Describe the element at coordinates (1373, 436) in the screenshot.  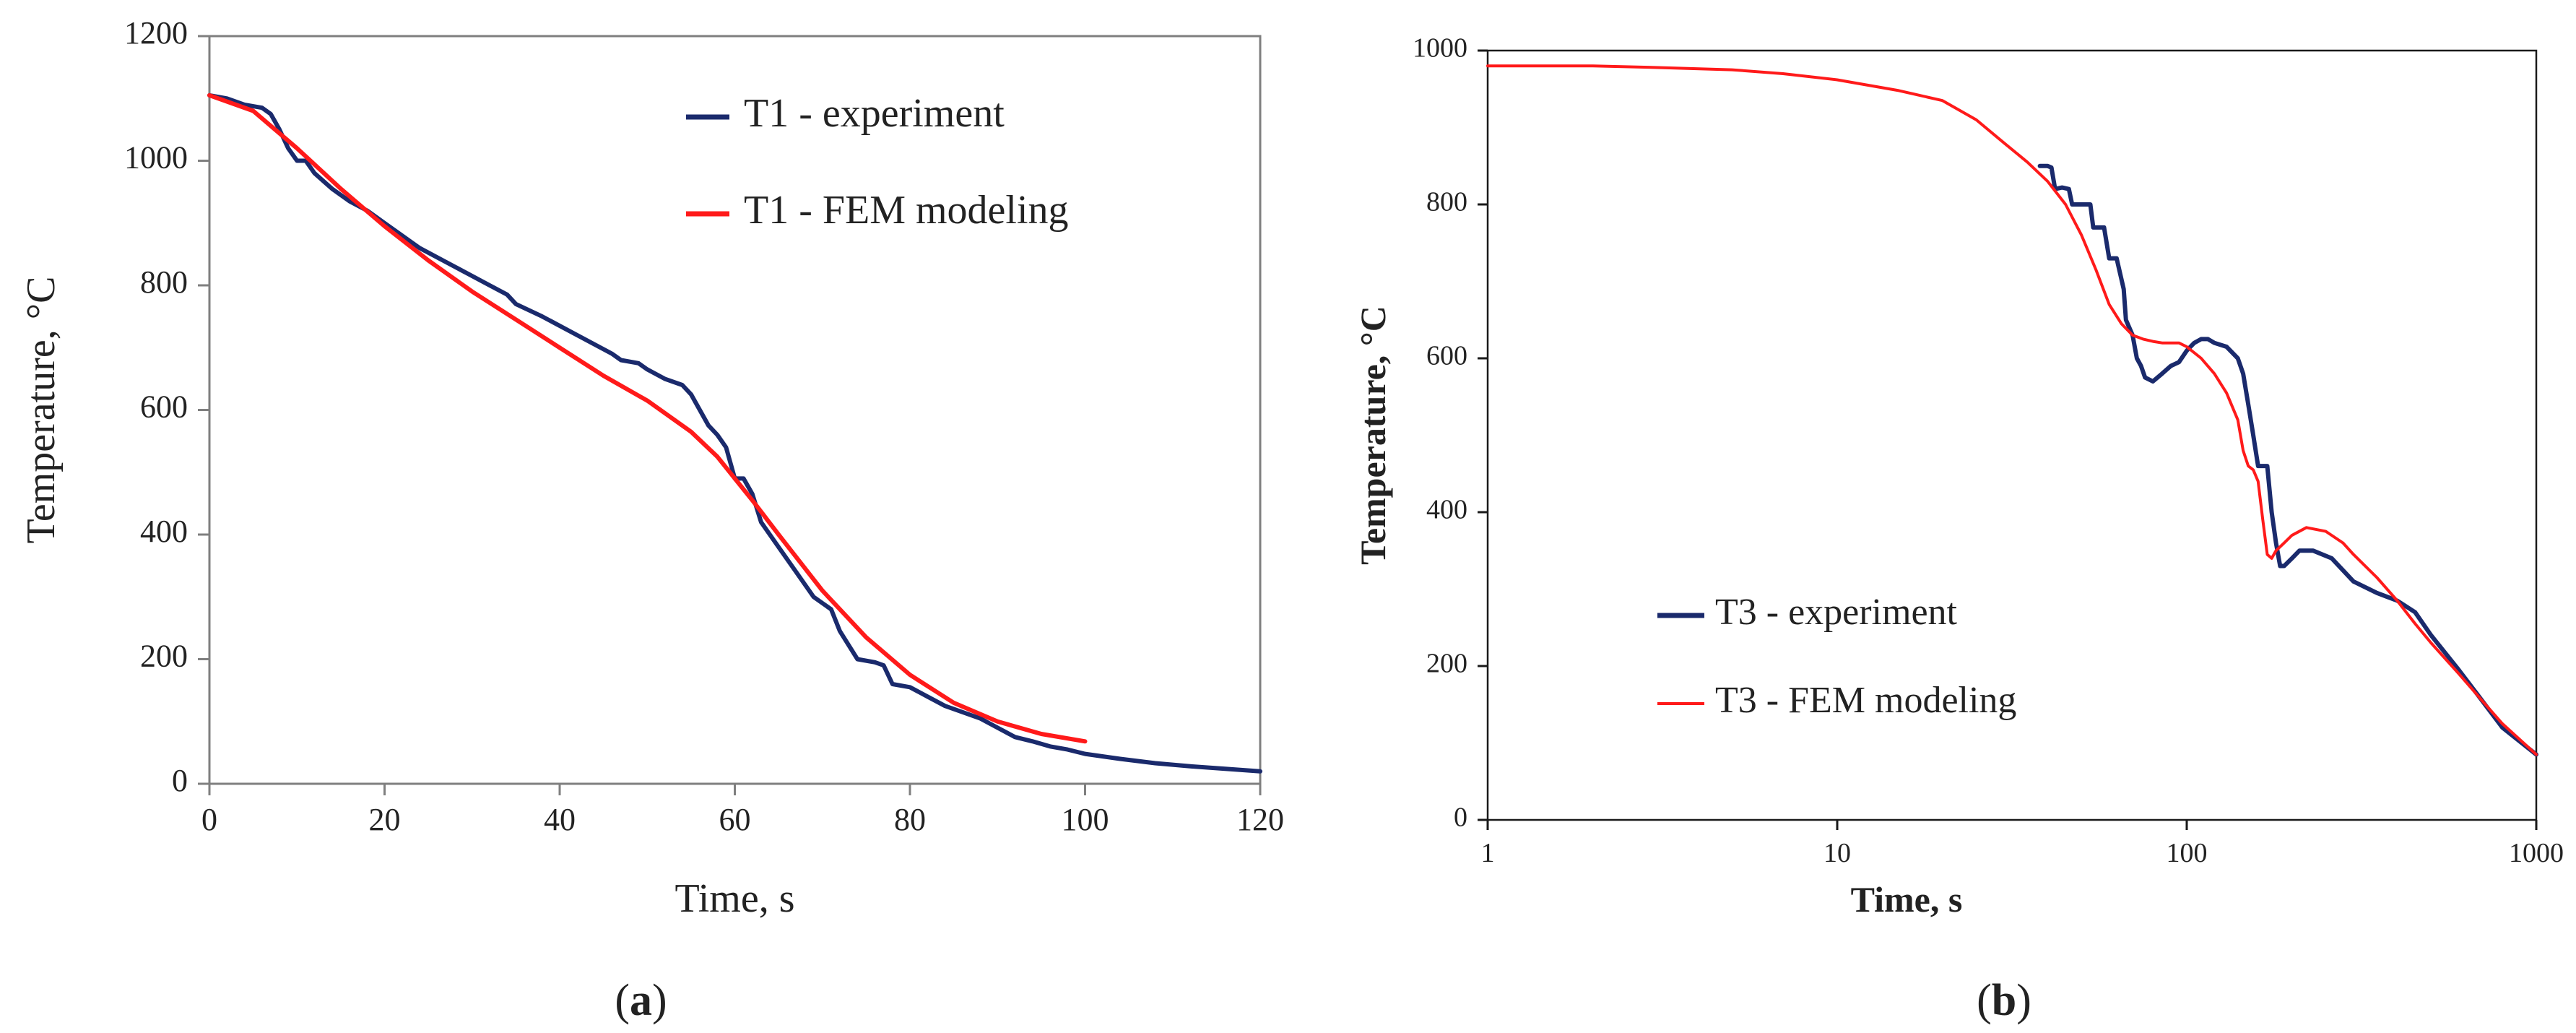
I see `panel-b-y-axis-title: Temperature, °C` at that location.